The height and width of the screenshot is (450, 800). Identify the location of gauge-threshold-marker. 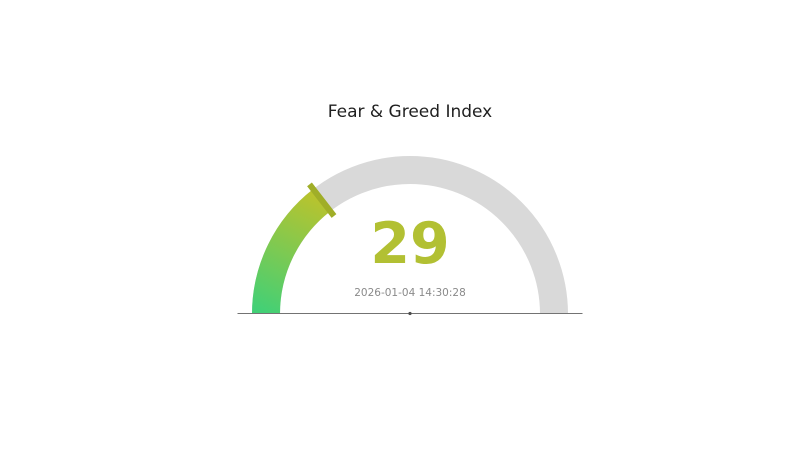
(322, 200).